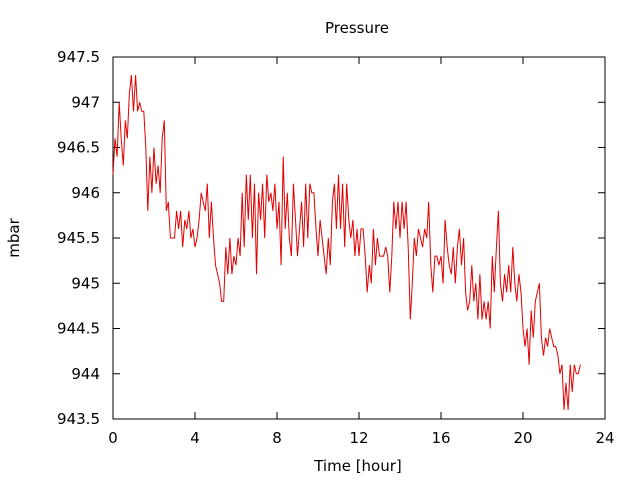  What do you see at coordinates (195, 438) in the screenshot?
I see `x-tick-label: 4` at bounding box center [195, 438].